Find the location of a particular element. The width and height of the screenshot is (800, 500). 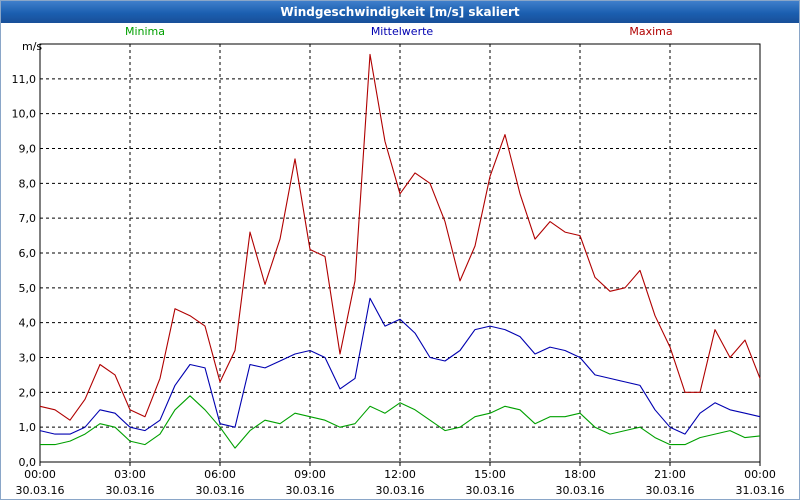

y-tick-label: 2,0 is located at coordinates (28, 392).